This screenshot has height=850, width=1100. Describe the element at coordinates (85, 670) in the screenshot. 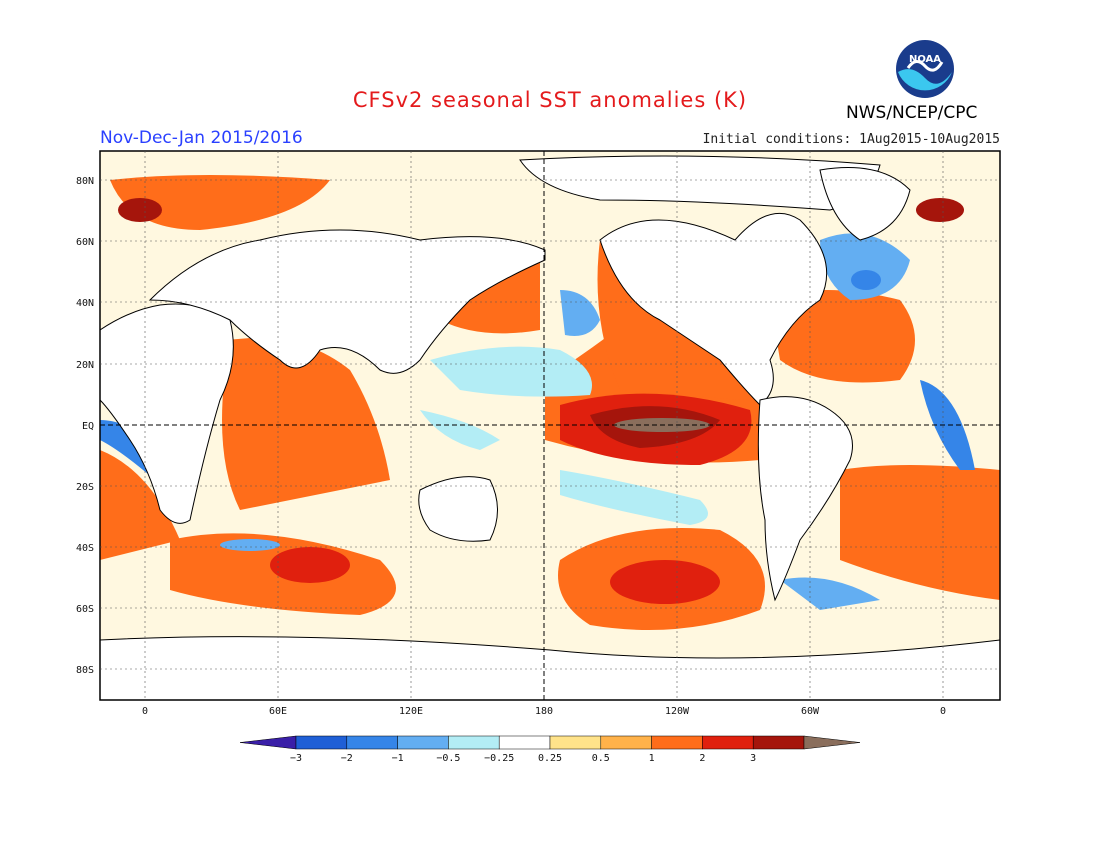

I see `lat-tick-80s: 80S` at that location.